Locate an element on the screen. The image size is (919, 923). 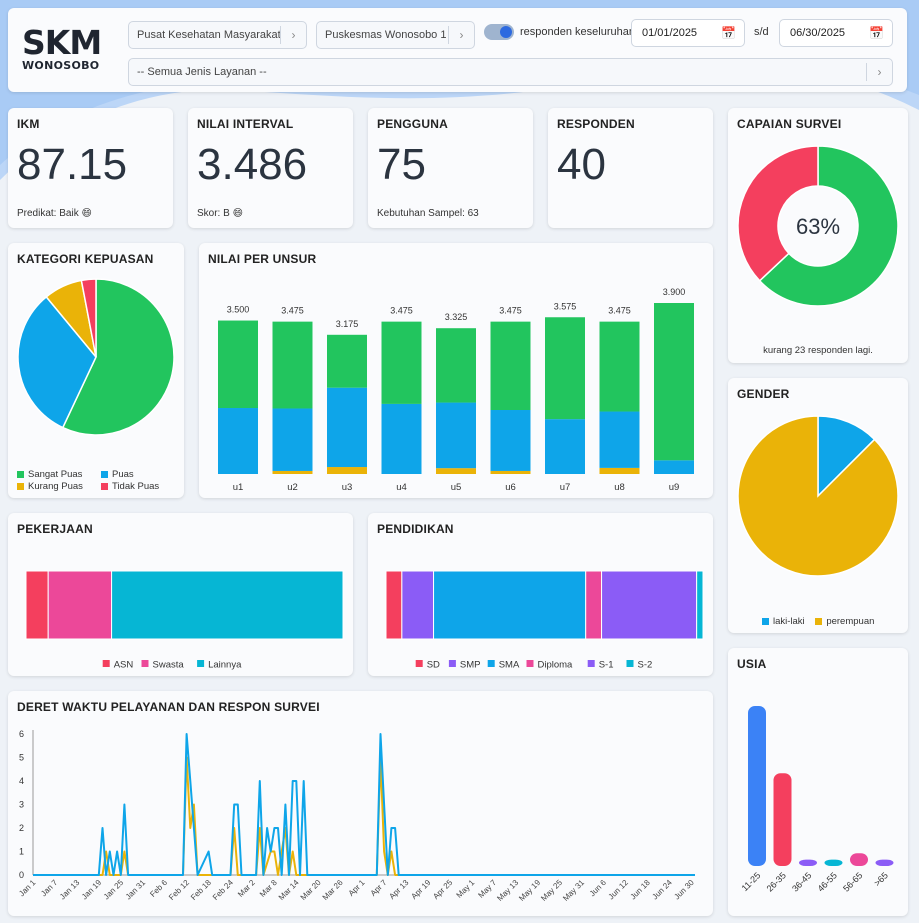
x-tick-label: Jan 1 is located at coordinates (27, 888).